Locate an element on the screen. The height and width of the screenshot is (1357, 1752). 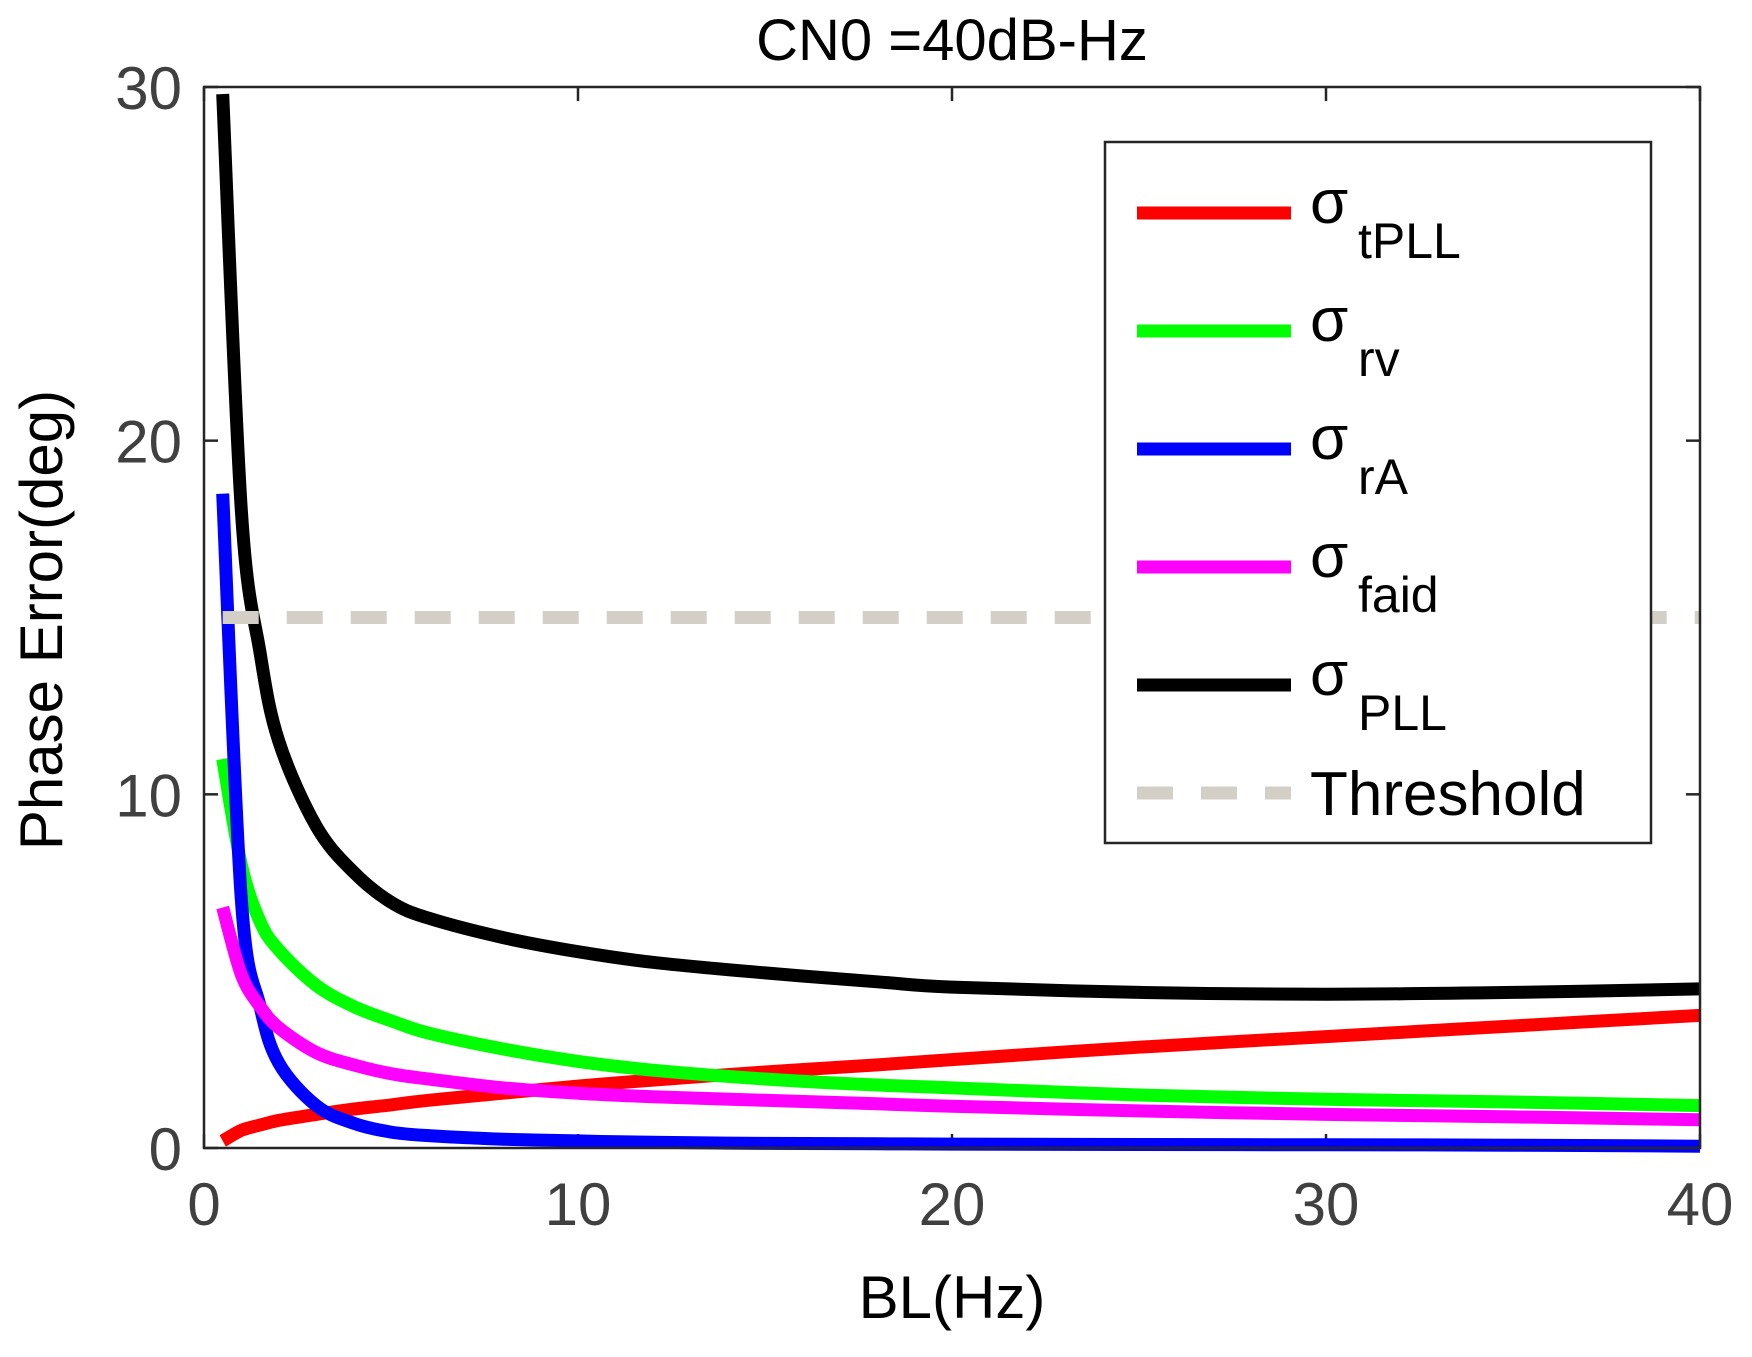
y-tick-label: 20 is located at coordinates (148, 442).